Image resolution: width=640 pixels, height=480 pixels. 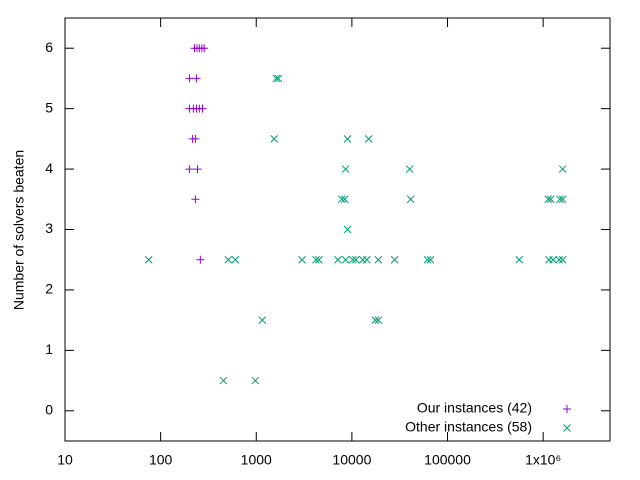 I want to click on y-tick-label: 3, so click(x=49, y=228).